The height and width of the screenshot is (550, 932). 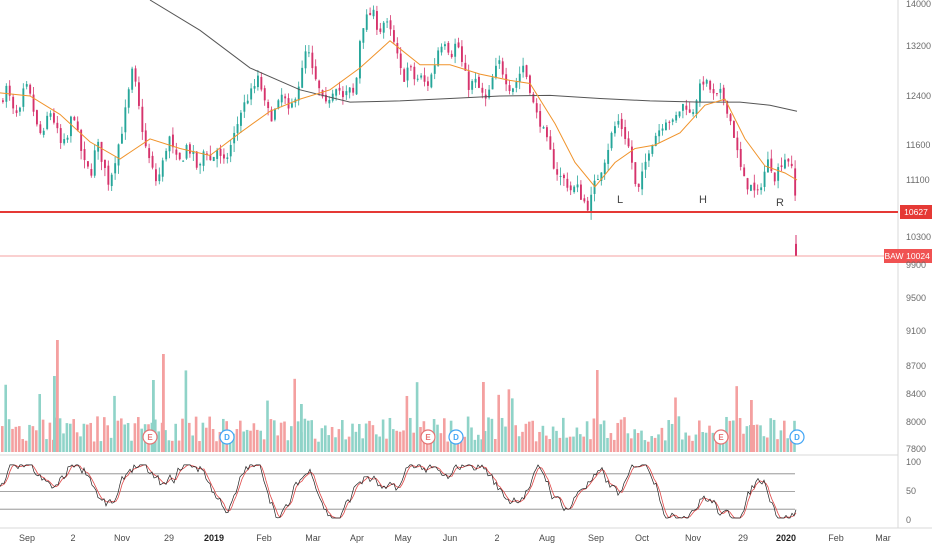 What do you see at coordinates (27, 538) in the screenshot?
I see `time-tick-label: Sep` at bounding box center [27, 538].